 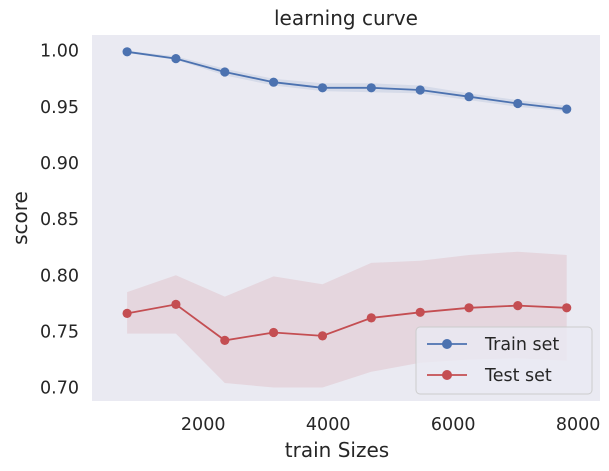 What do you see at coordinates (504, 360) in the screenshot?
I see `legend: Train set Test set` at bounding box center [504, 360].